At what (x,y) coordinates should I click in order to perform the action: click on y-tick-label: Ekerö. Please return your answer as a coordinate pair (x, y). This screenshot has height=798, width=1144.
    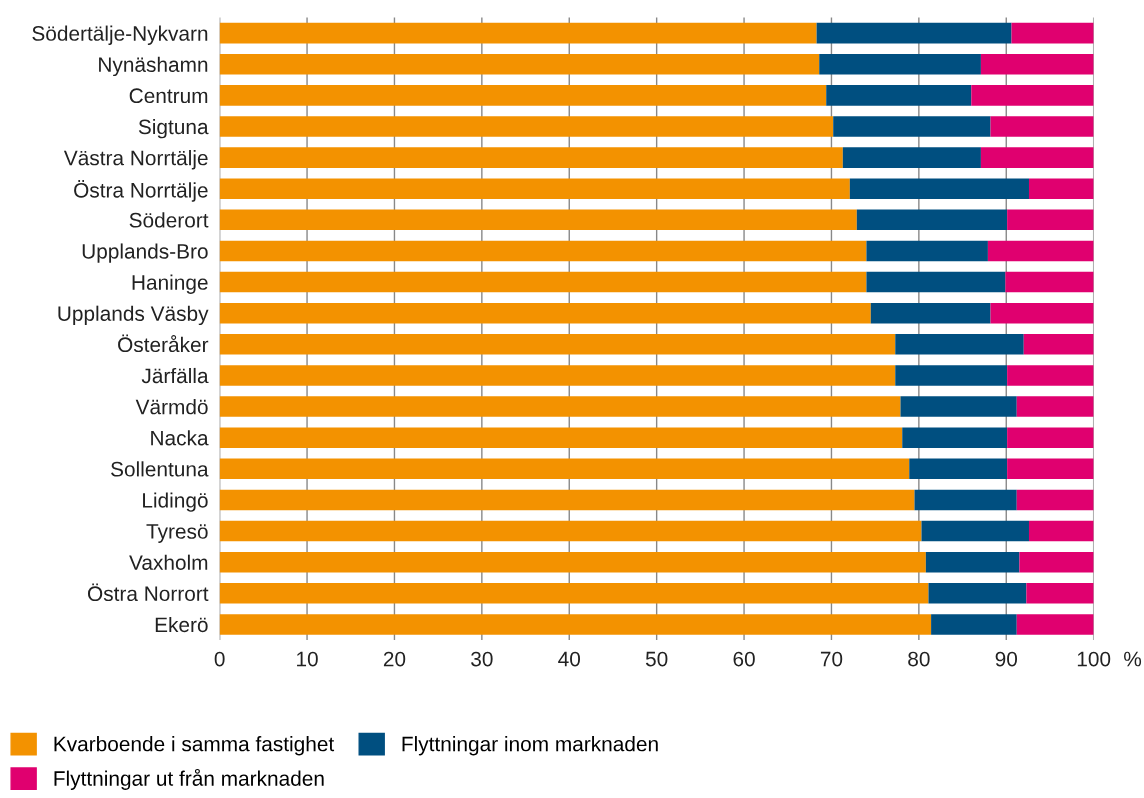
    Looking at the image, I should click on (181, 624).